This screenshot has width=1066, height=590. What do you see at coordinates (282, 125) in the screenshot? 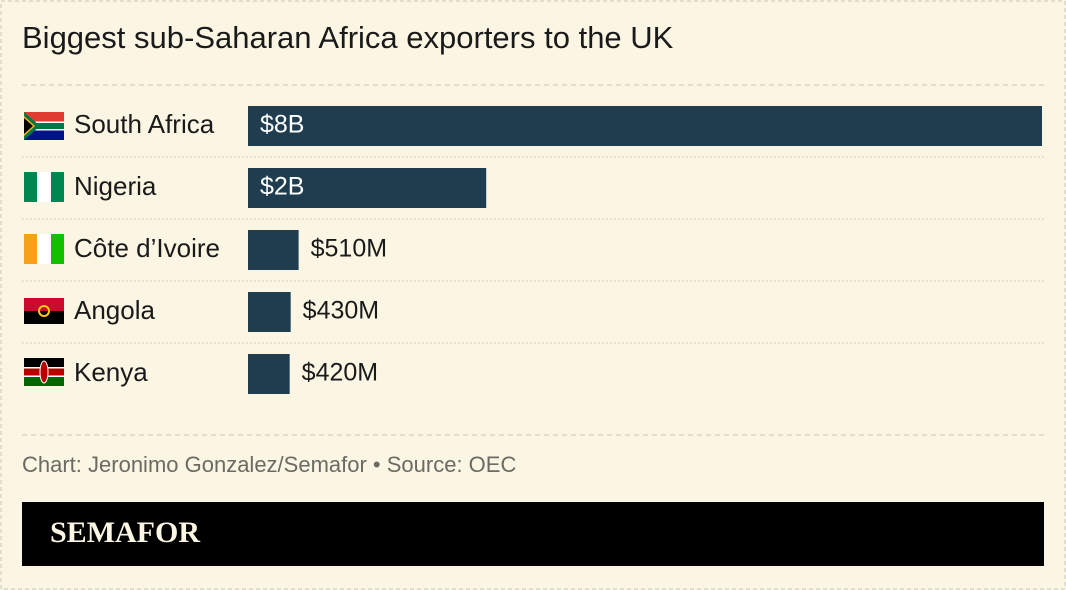
I see `value-label: $8B` at bounding box center [282, 125].